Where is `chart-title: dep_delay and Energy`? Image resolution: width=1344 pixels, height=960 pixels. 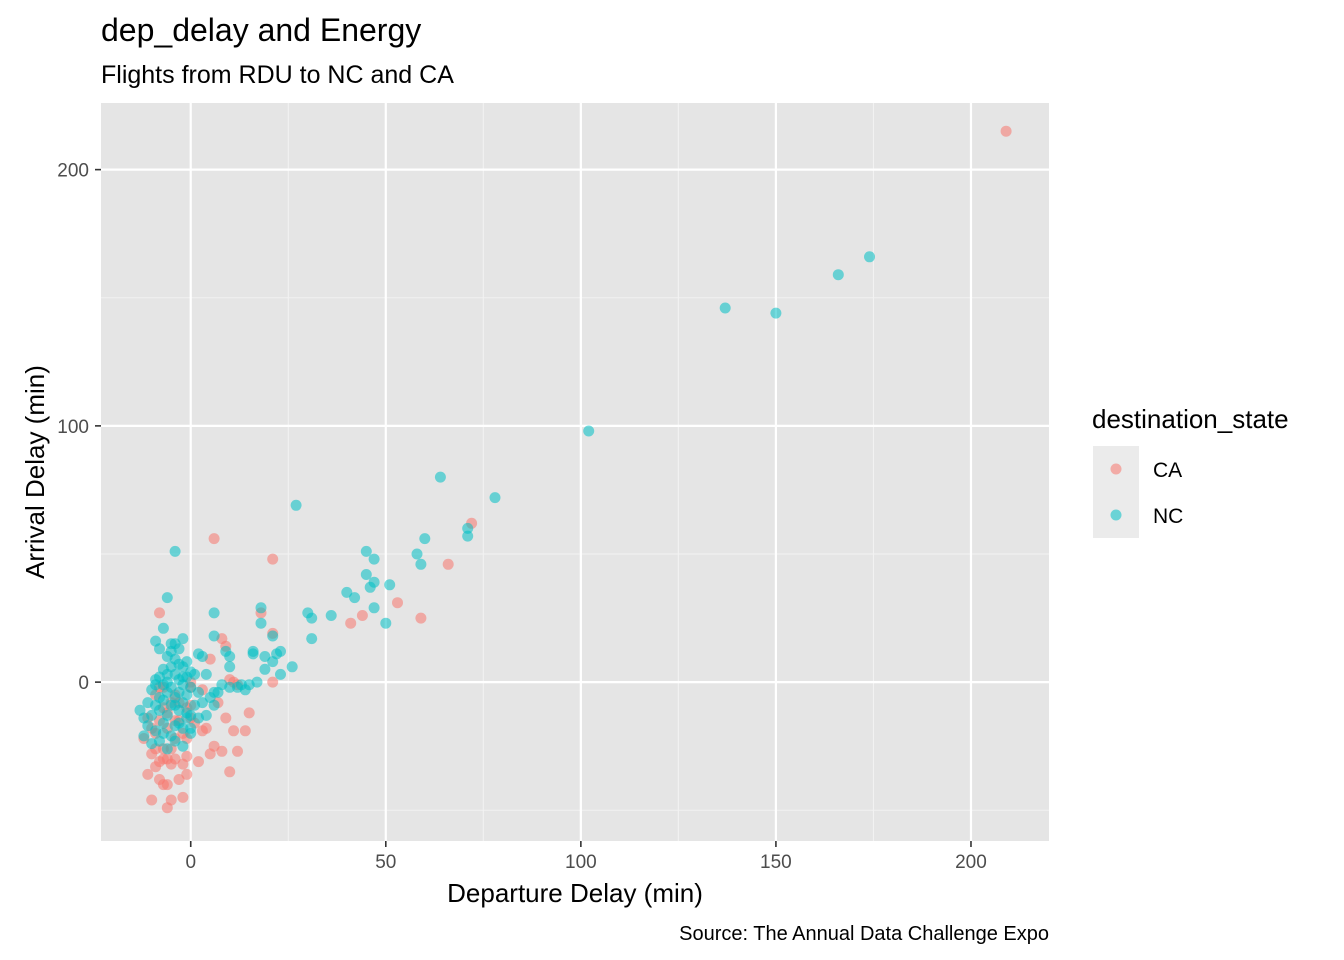
chart-title: dep_delay and Energy is located at coordinates (261, 30).